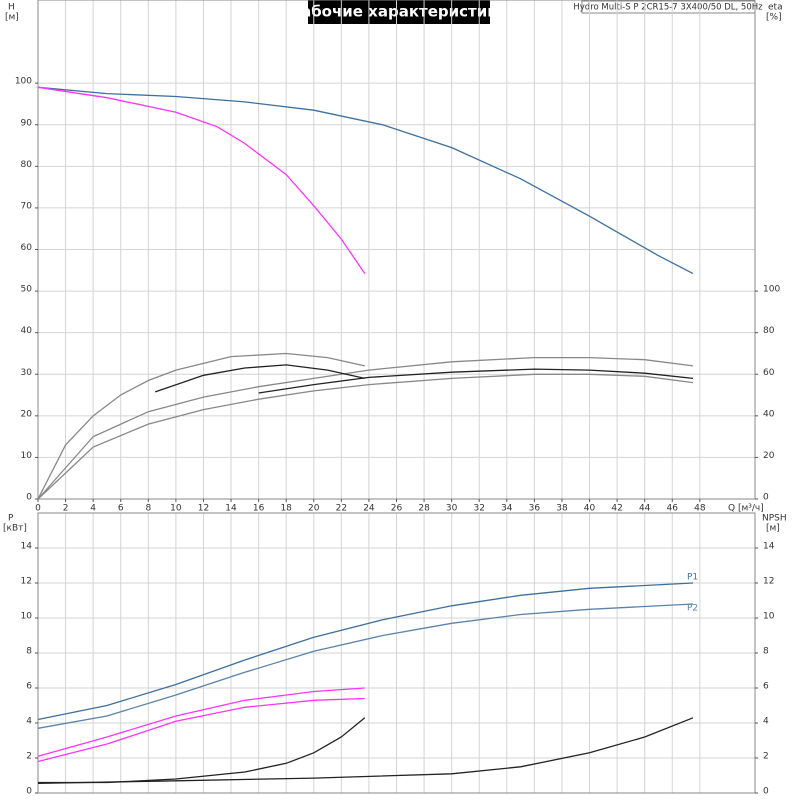  What do you see at coordinates (673, 509) in the screenshot?
I see `x-tick-label: 46` at bounding box center [673, 509].